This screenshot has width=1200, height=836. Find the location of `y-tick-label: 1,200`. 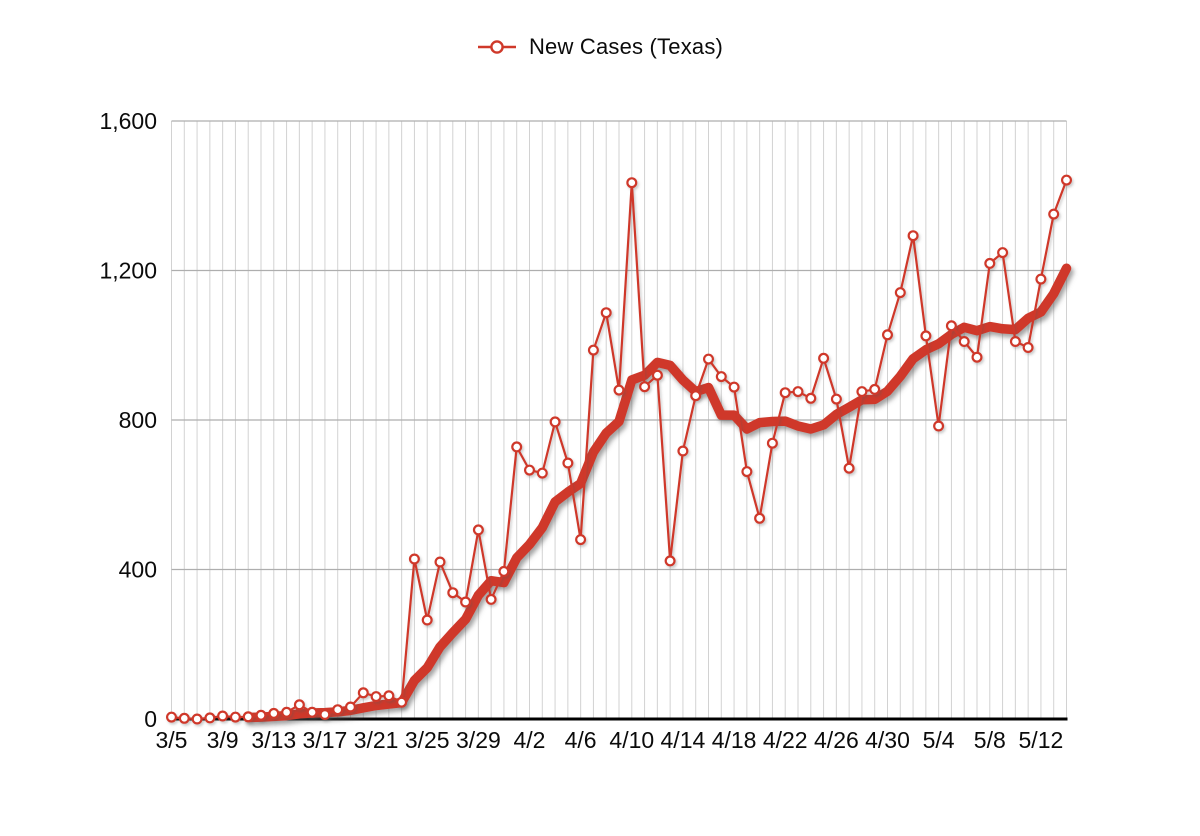

y-tick-label: 1,200 is located at coordinates (128, 271).